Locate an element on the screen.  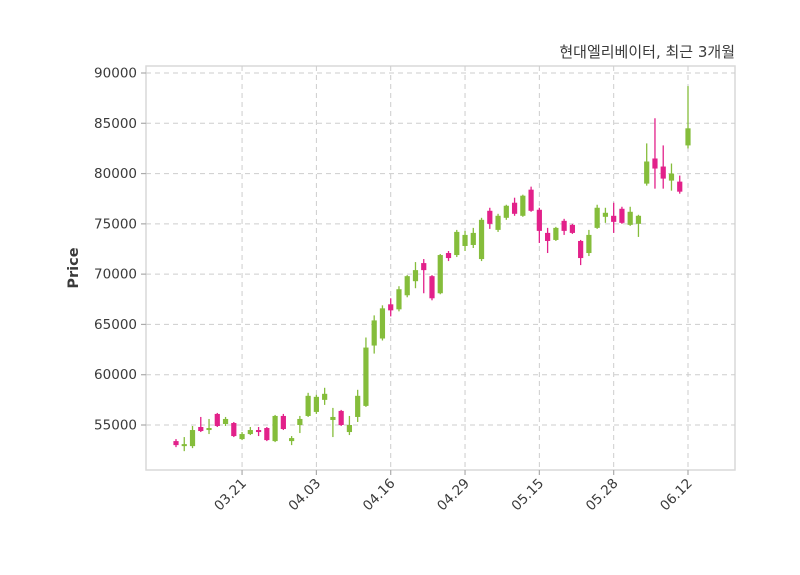
candle-04.18 is located at coordinates (407, 286).